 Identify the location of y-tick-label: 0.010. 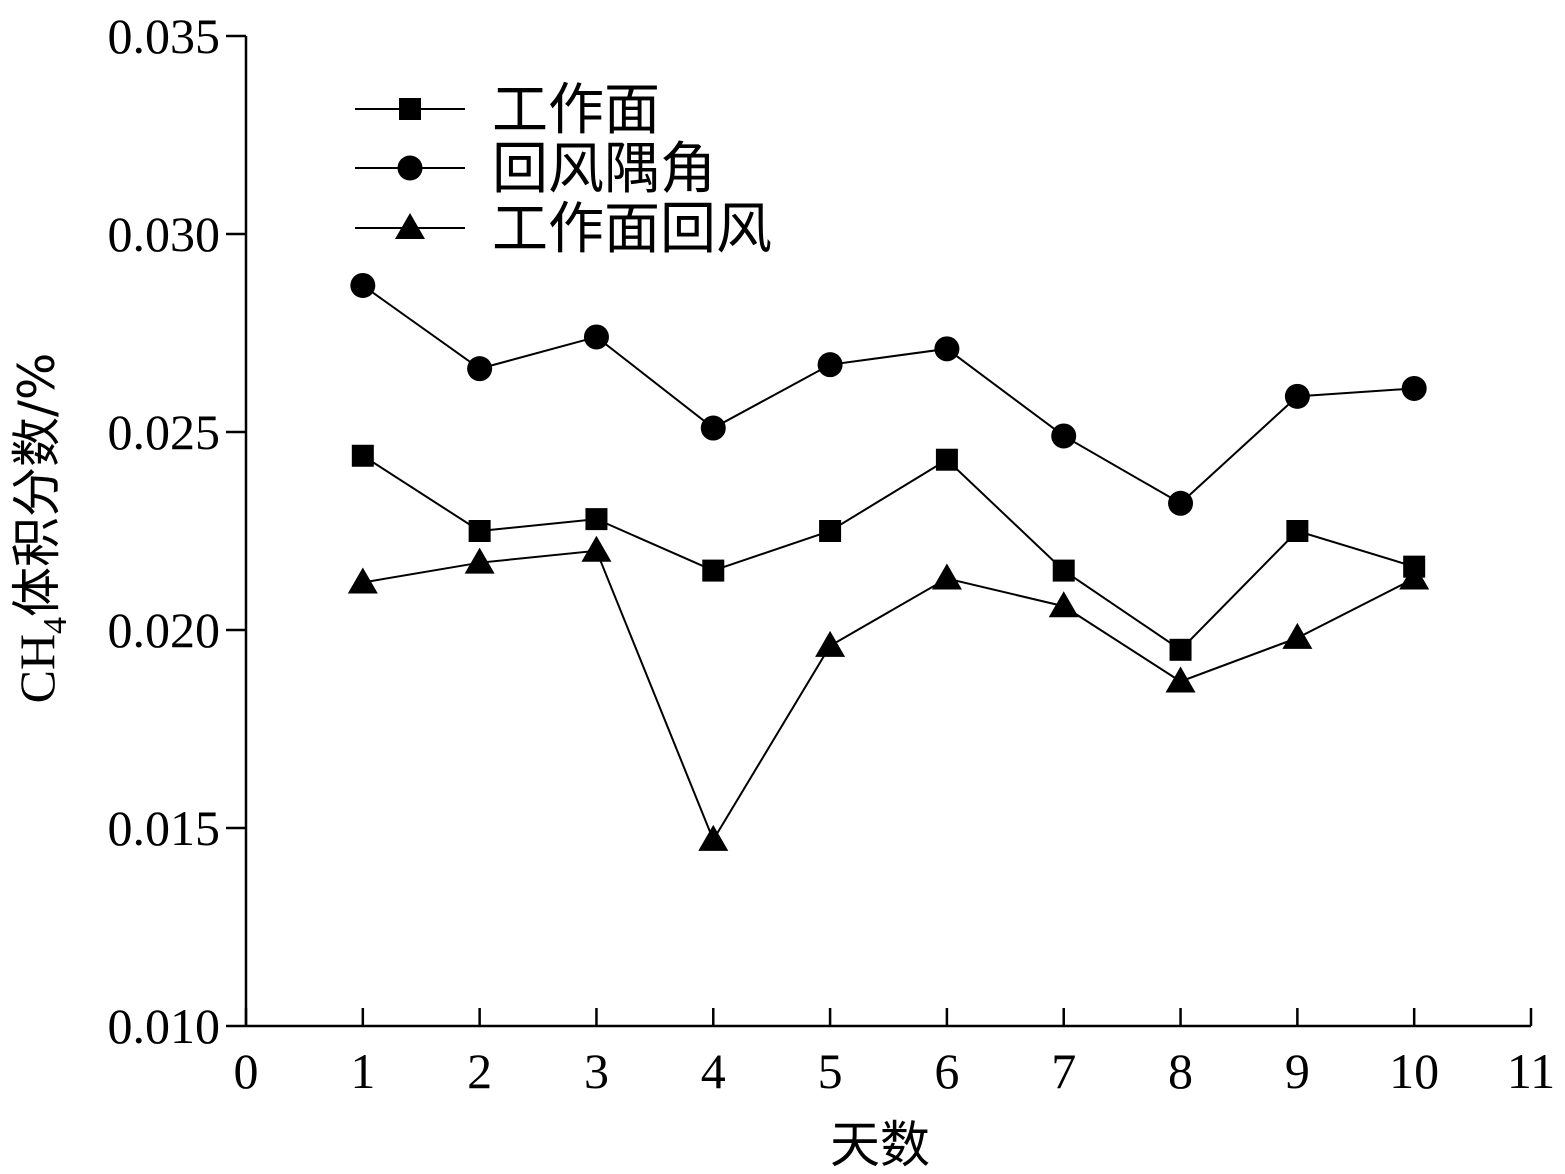
(164, 1026).